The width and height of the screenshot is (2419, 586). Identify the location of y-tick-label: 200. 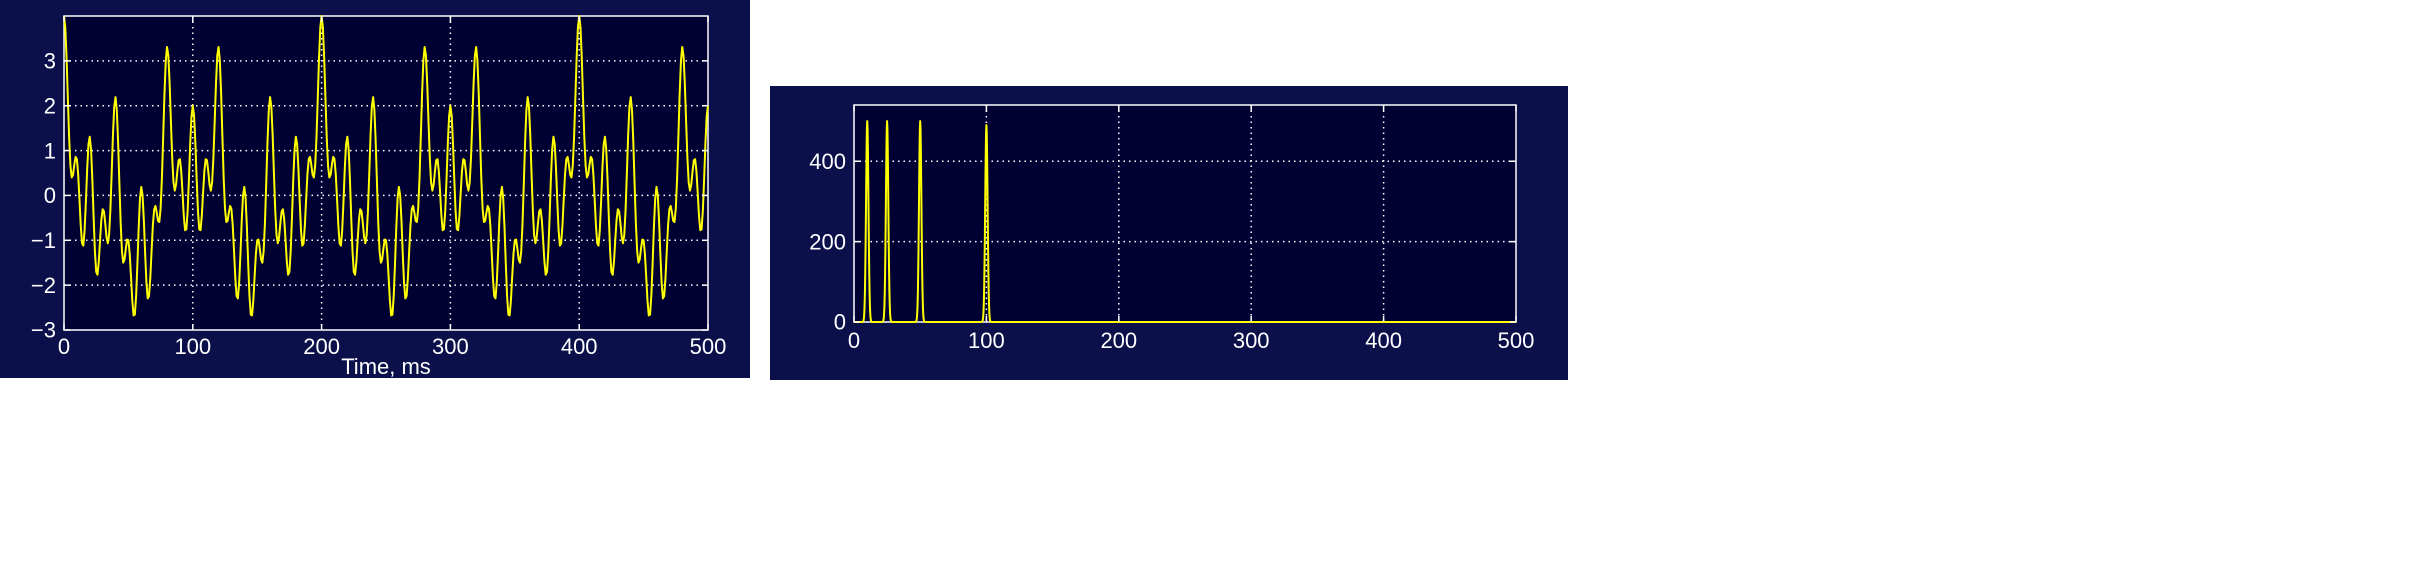
(827, 241).